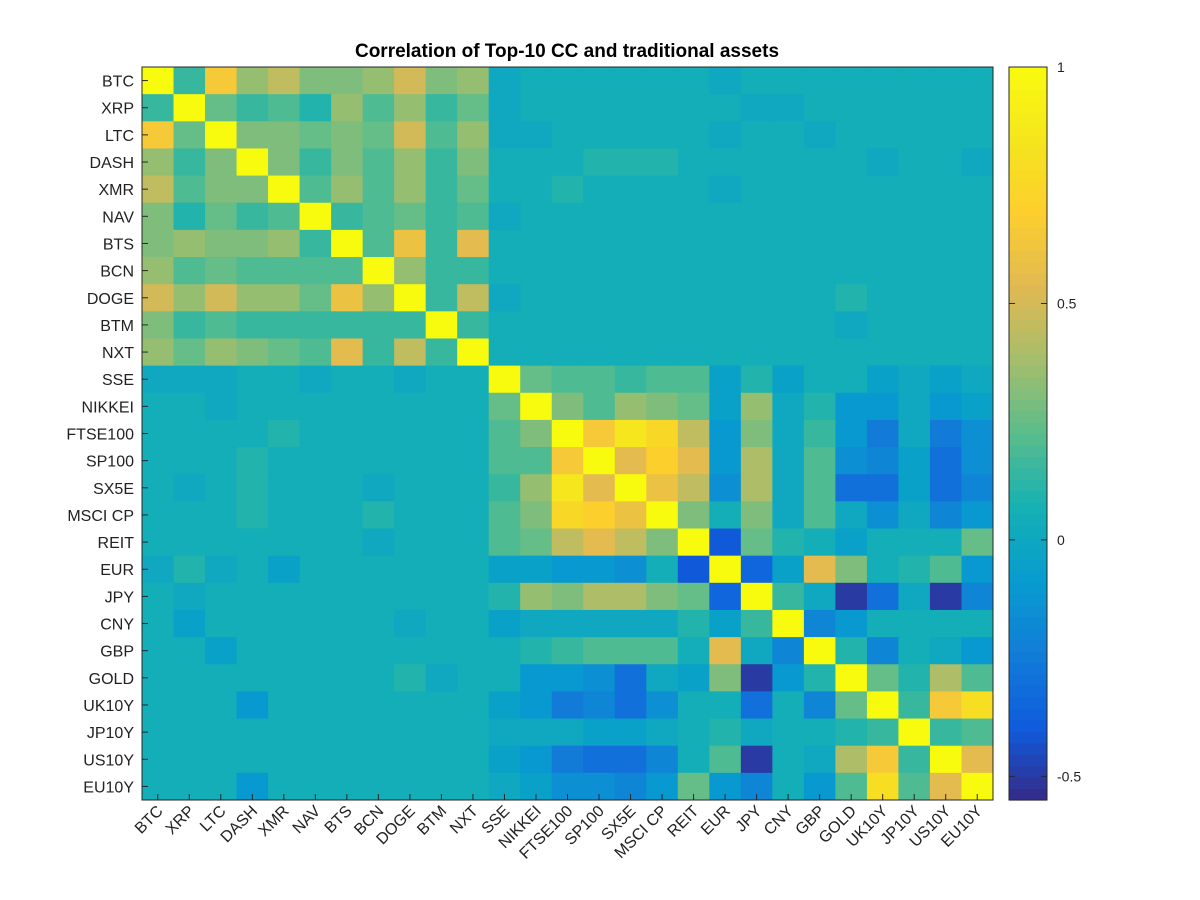  I want to click on y-tick-label: US10Y, so click(108, 760).